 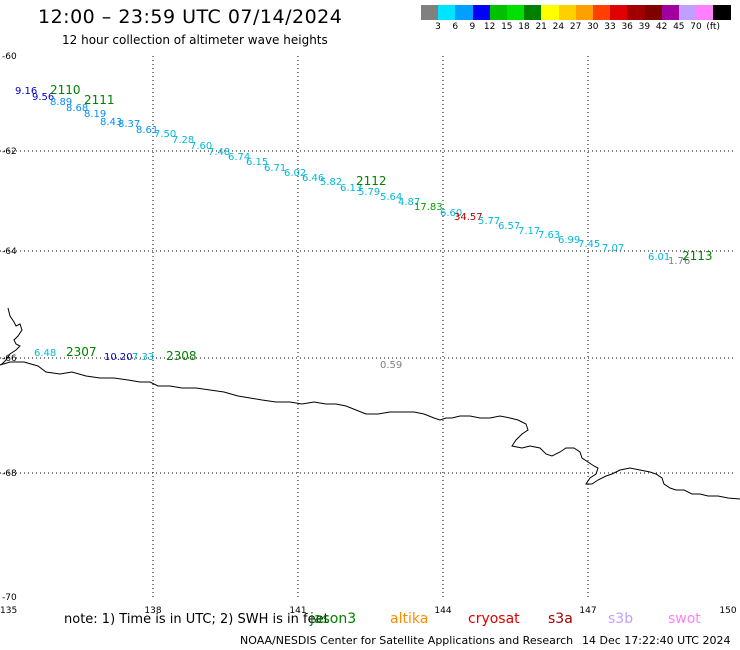 I want to click on legend-label: 3, so click(x=438, y=27).